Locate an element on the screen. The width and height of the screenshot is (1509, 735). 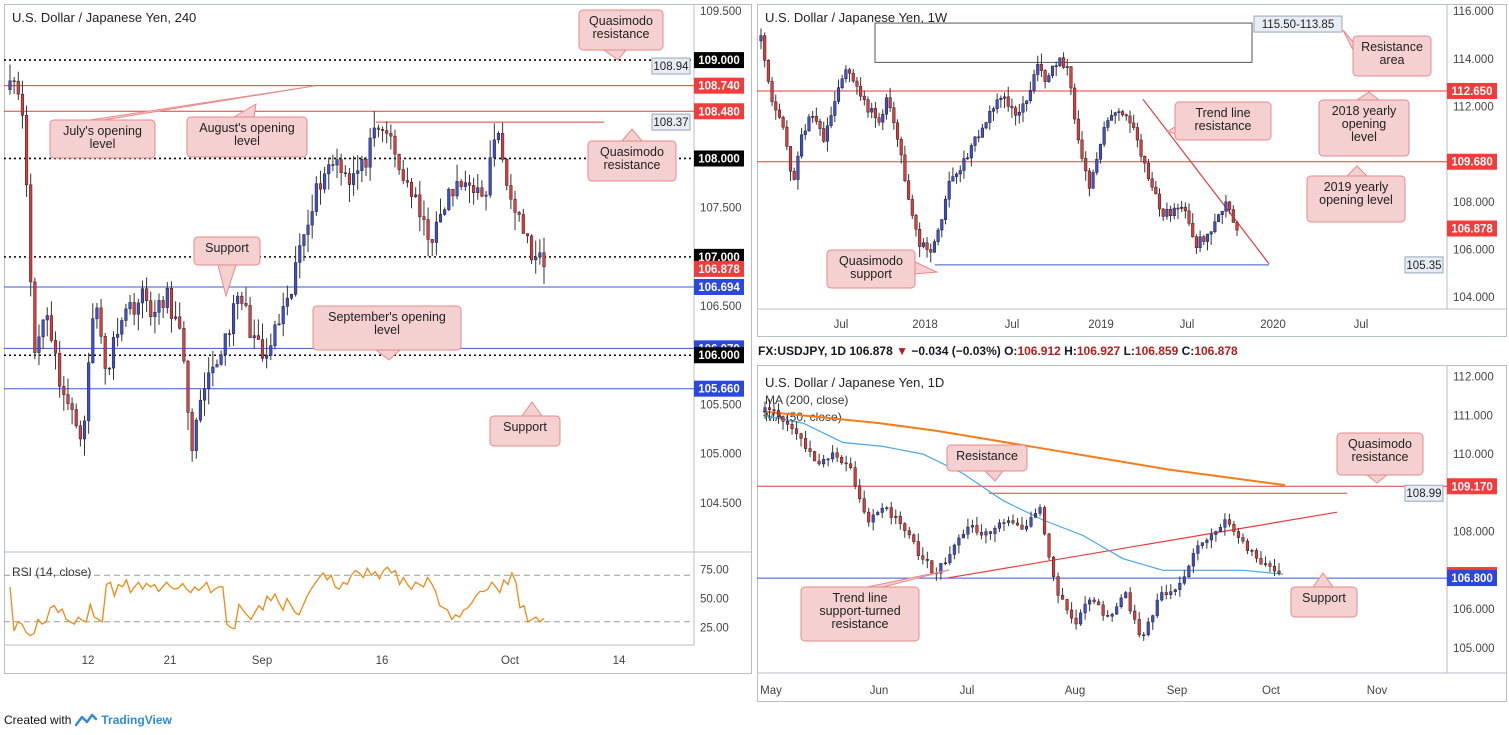
footer-created-with: Created with is located at coordinates (38, 720).